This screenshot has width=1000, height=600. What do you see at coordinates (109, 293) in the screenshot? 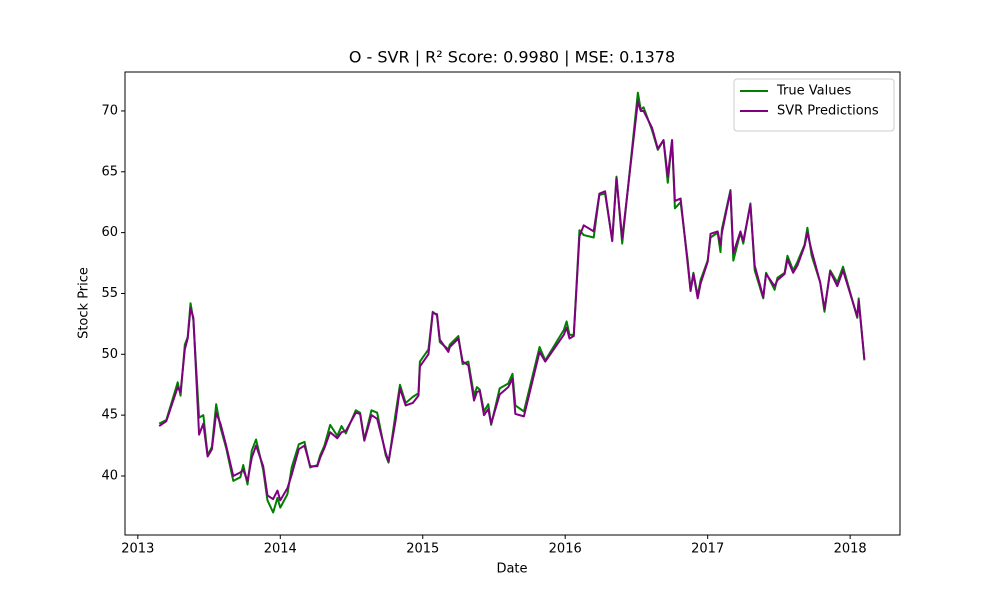
I see `y-tick-label: 55` at bounding box center [109, 293].